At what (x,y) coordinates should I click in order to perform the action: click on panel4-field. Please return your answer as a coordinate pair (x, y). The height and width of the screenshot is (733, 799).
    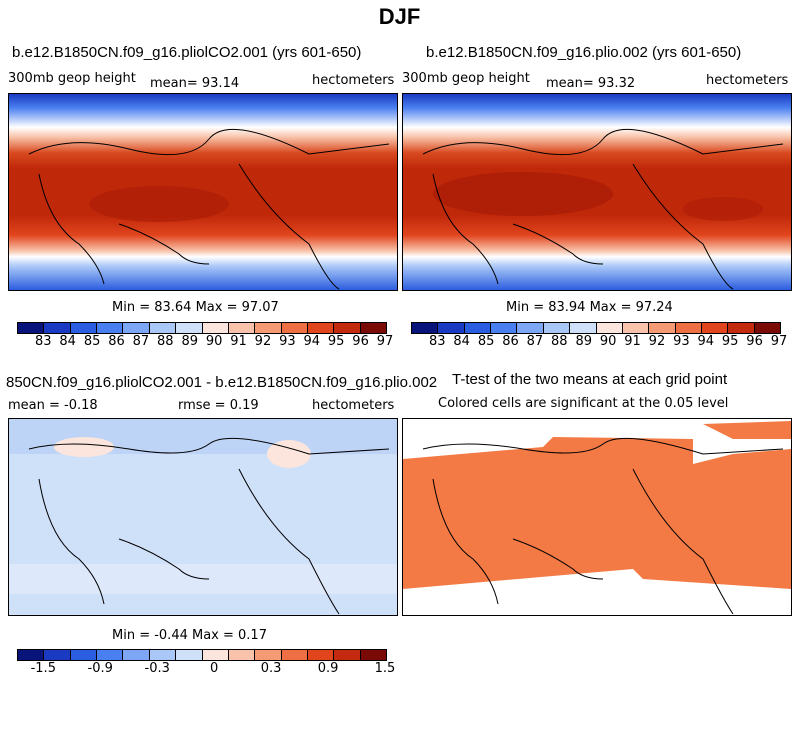
    Looking at the image, I should click on (597, 518).